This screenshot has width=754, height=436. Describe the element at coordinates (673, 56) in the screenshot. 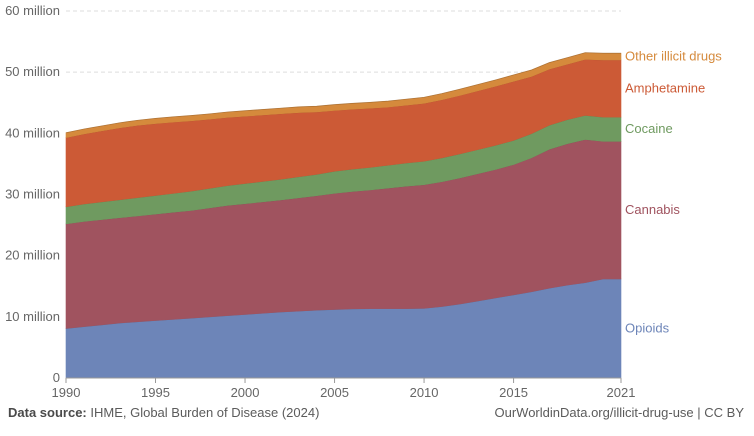

I see `series-label-other-illicit-drugs: Other illicit drugs` at that location.